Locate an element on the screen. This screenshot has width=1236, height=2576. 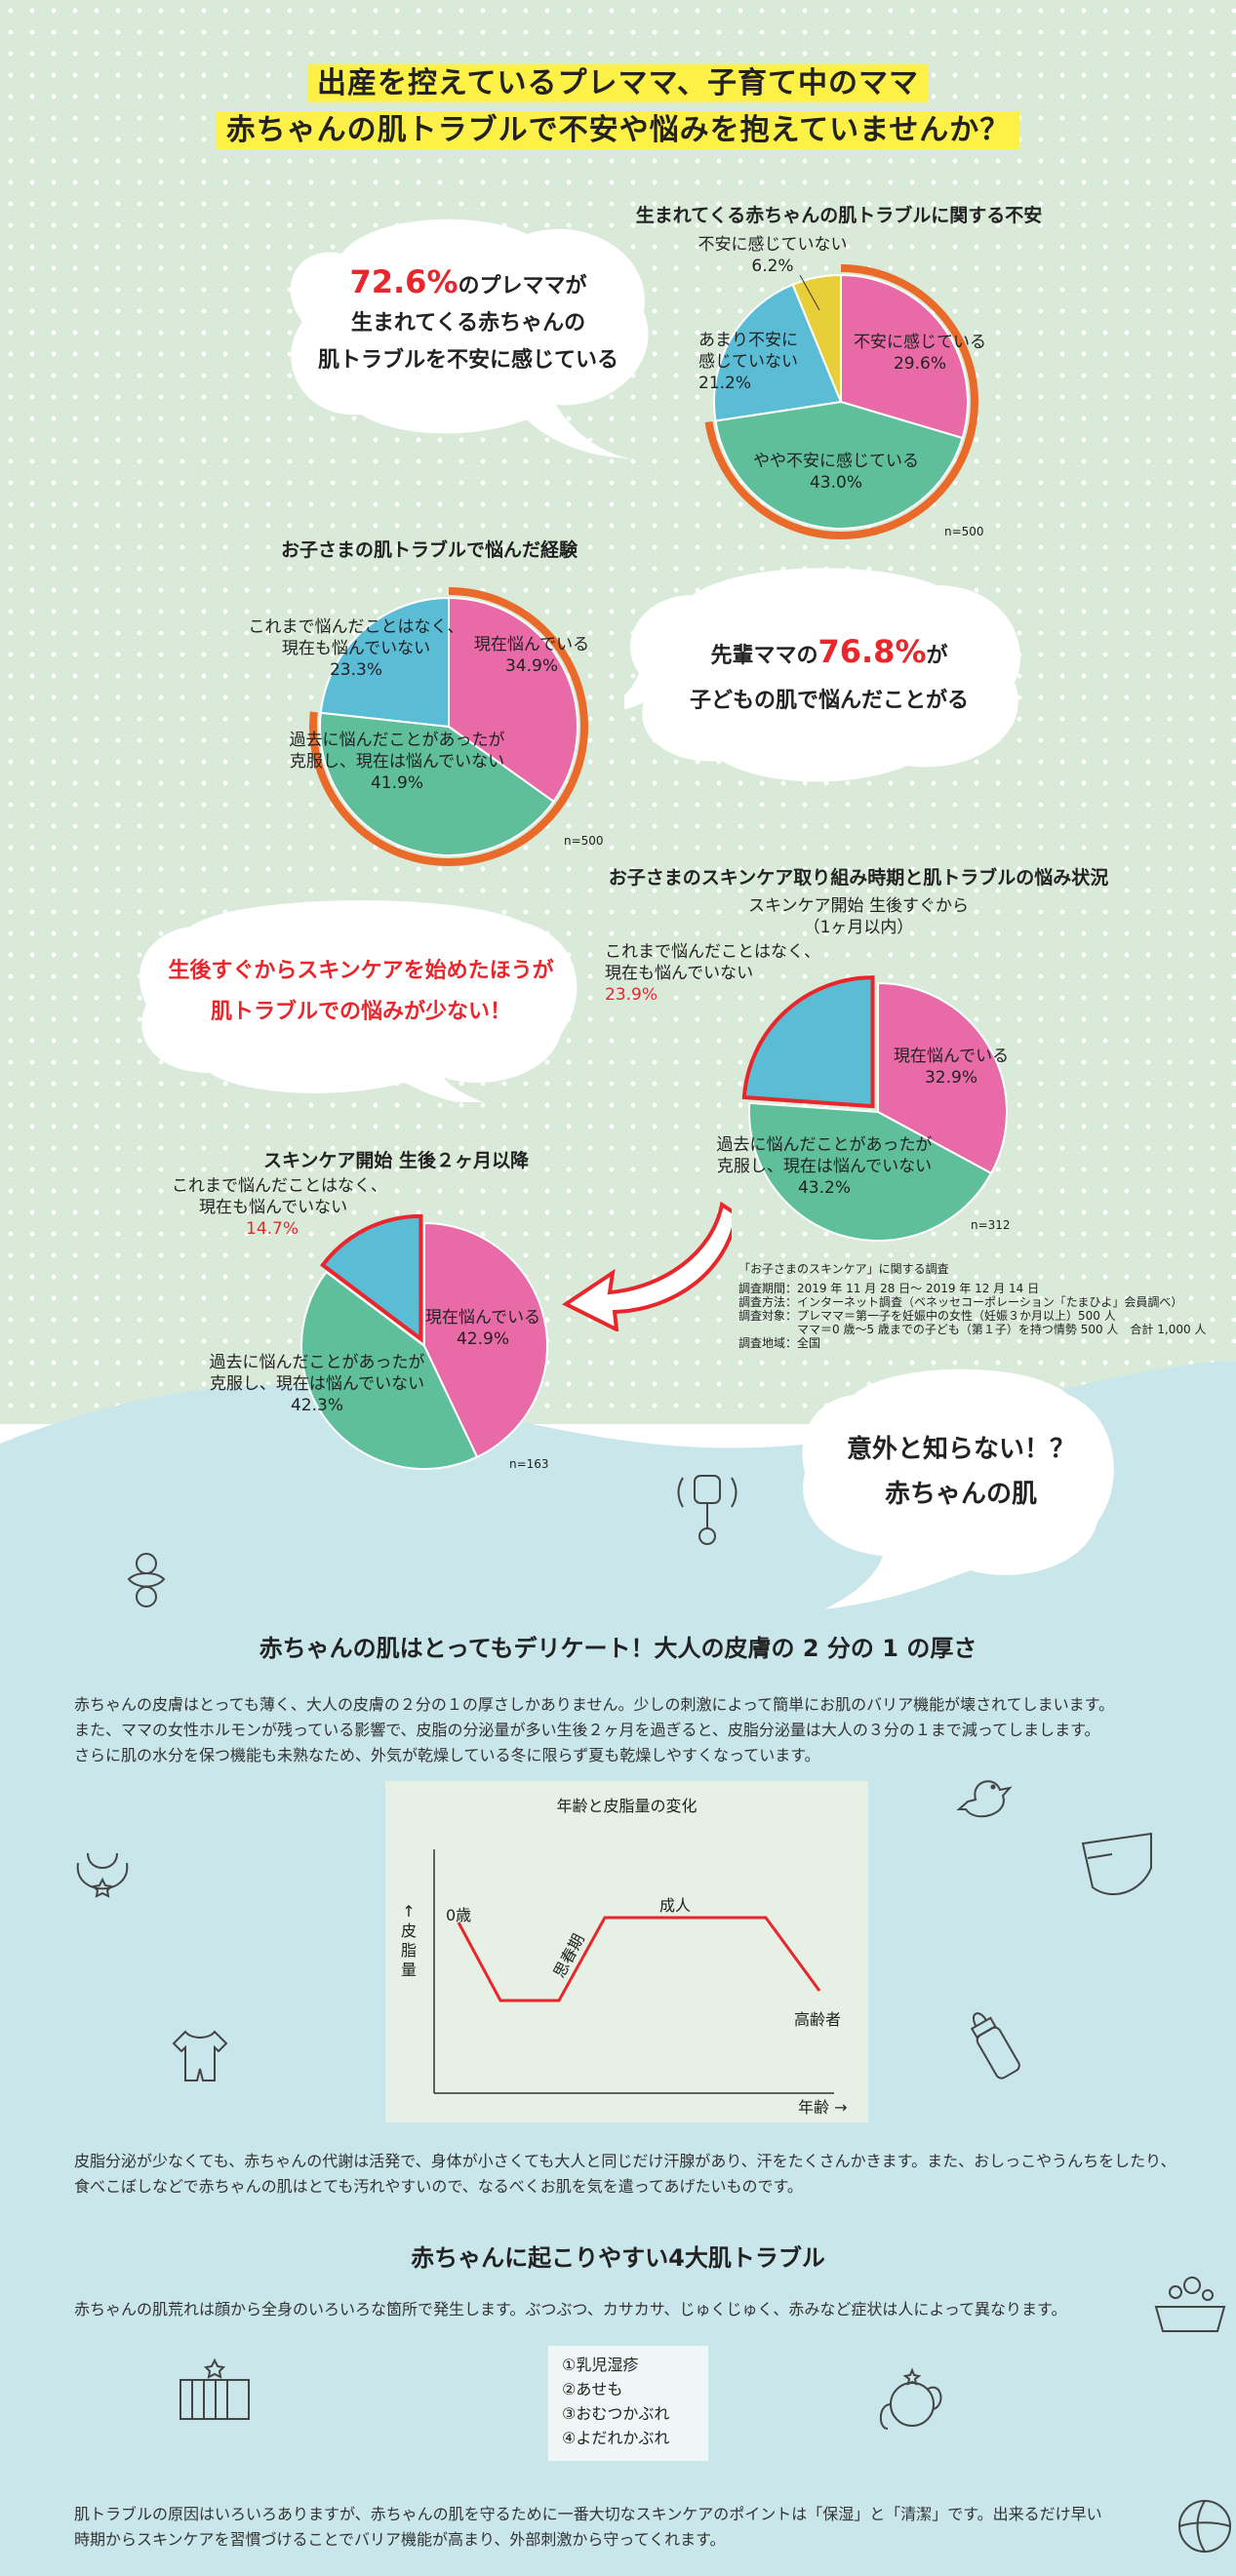
trouble-list: ①乳児湿疹 ②あせも ③おむつかぶれ ④よだれかぶれ is located at coordinates (628, 2403).